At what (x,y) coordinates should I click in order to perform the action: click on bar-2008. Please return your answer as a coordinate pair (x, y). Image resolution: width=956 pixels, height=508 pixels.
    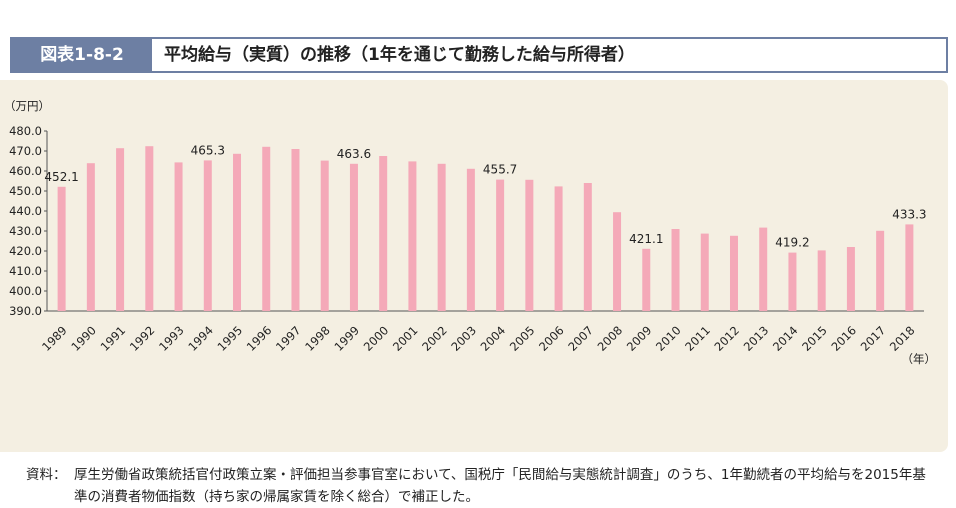
    Looking at the image, I should click on (617, 261).